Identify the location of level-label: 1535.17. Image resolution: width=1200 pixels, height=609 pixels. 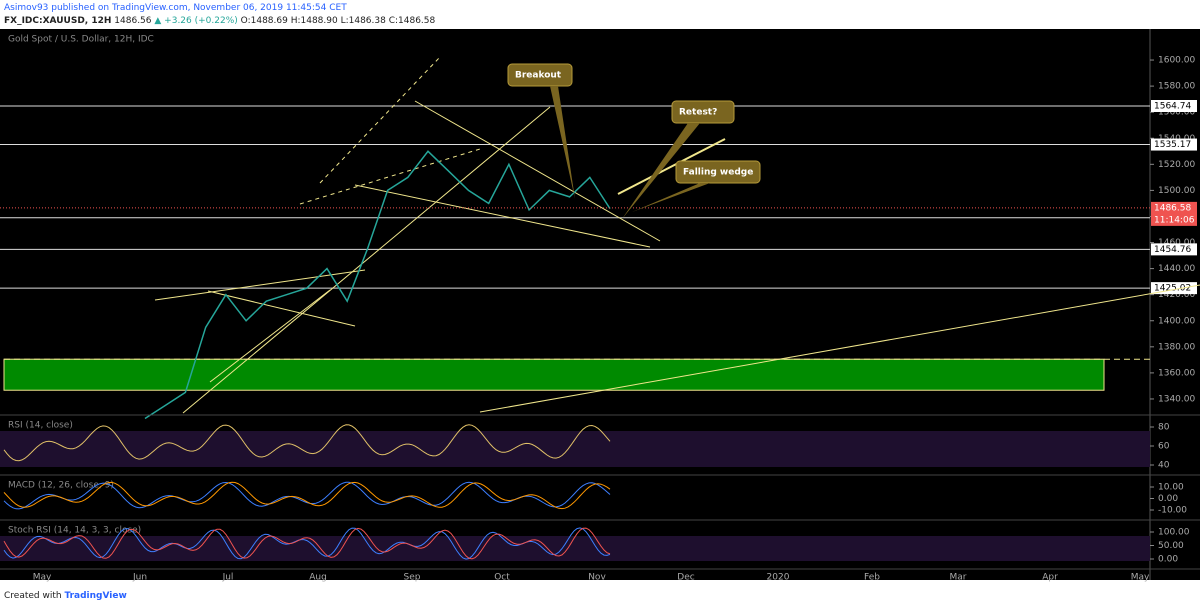
(1172, 145).